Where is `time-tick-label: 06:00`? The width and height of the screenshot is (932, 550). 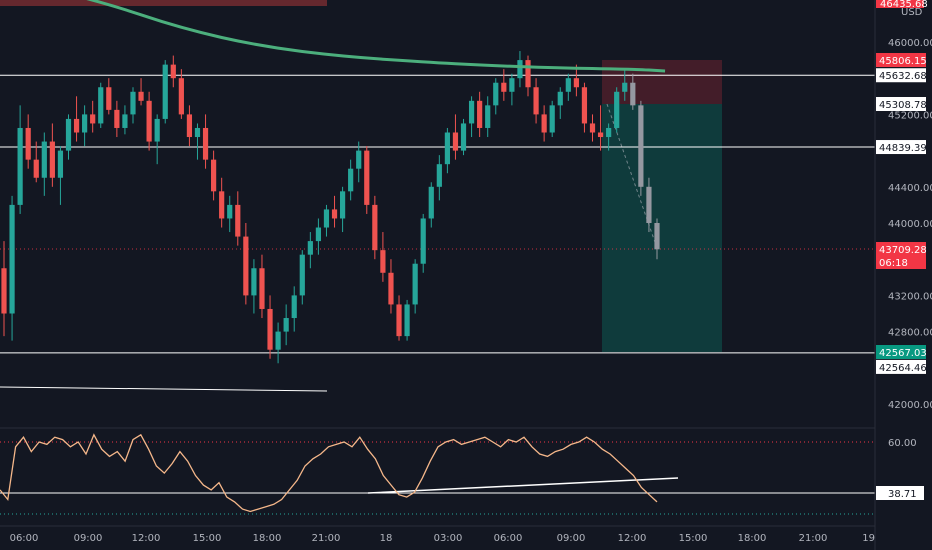
time-tick-label: 06:00 is located at coordinates (24, 538).